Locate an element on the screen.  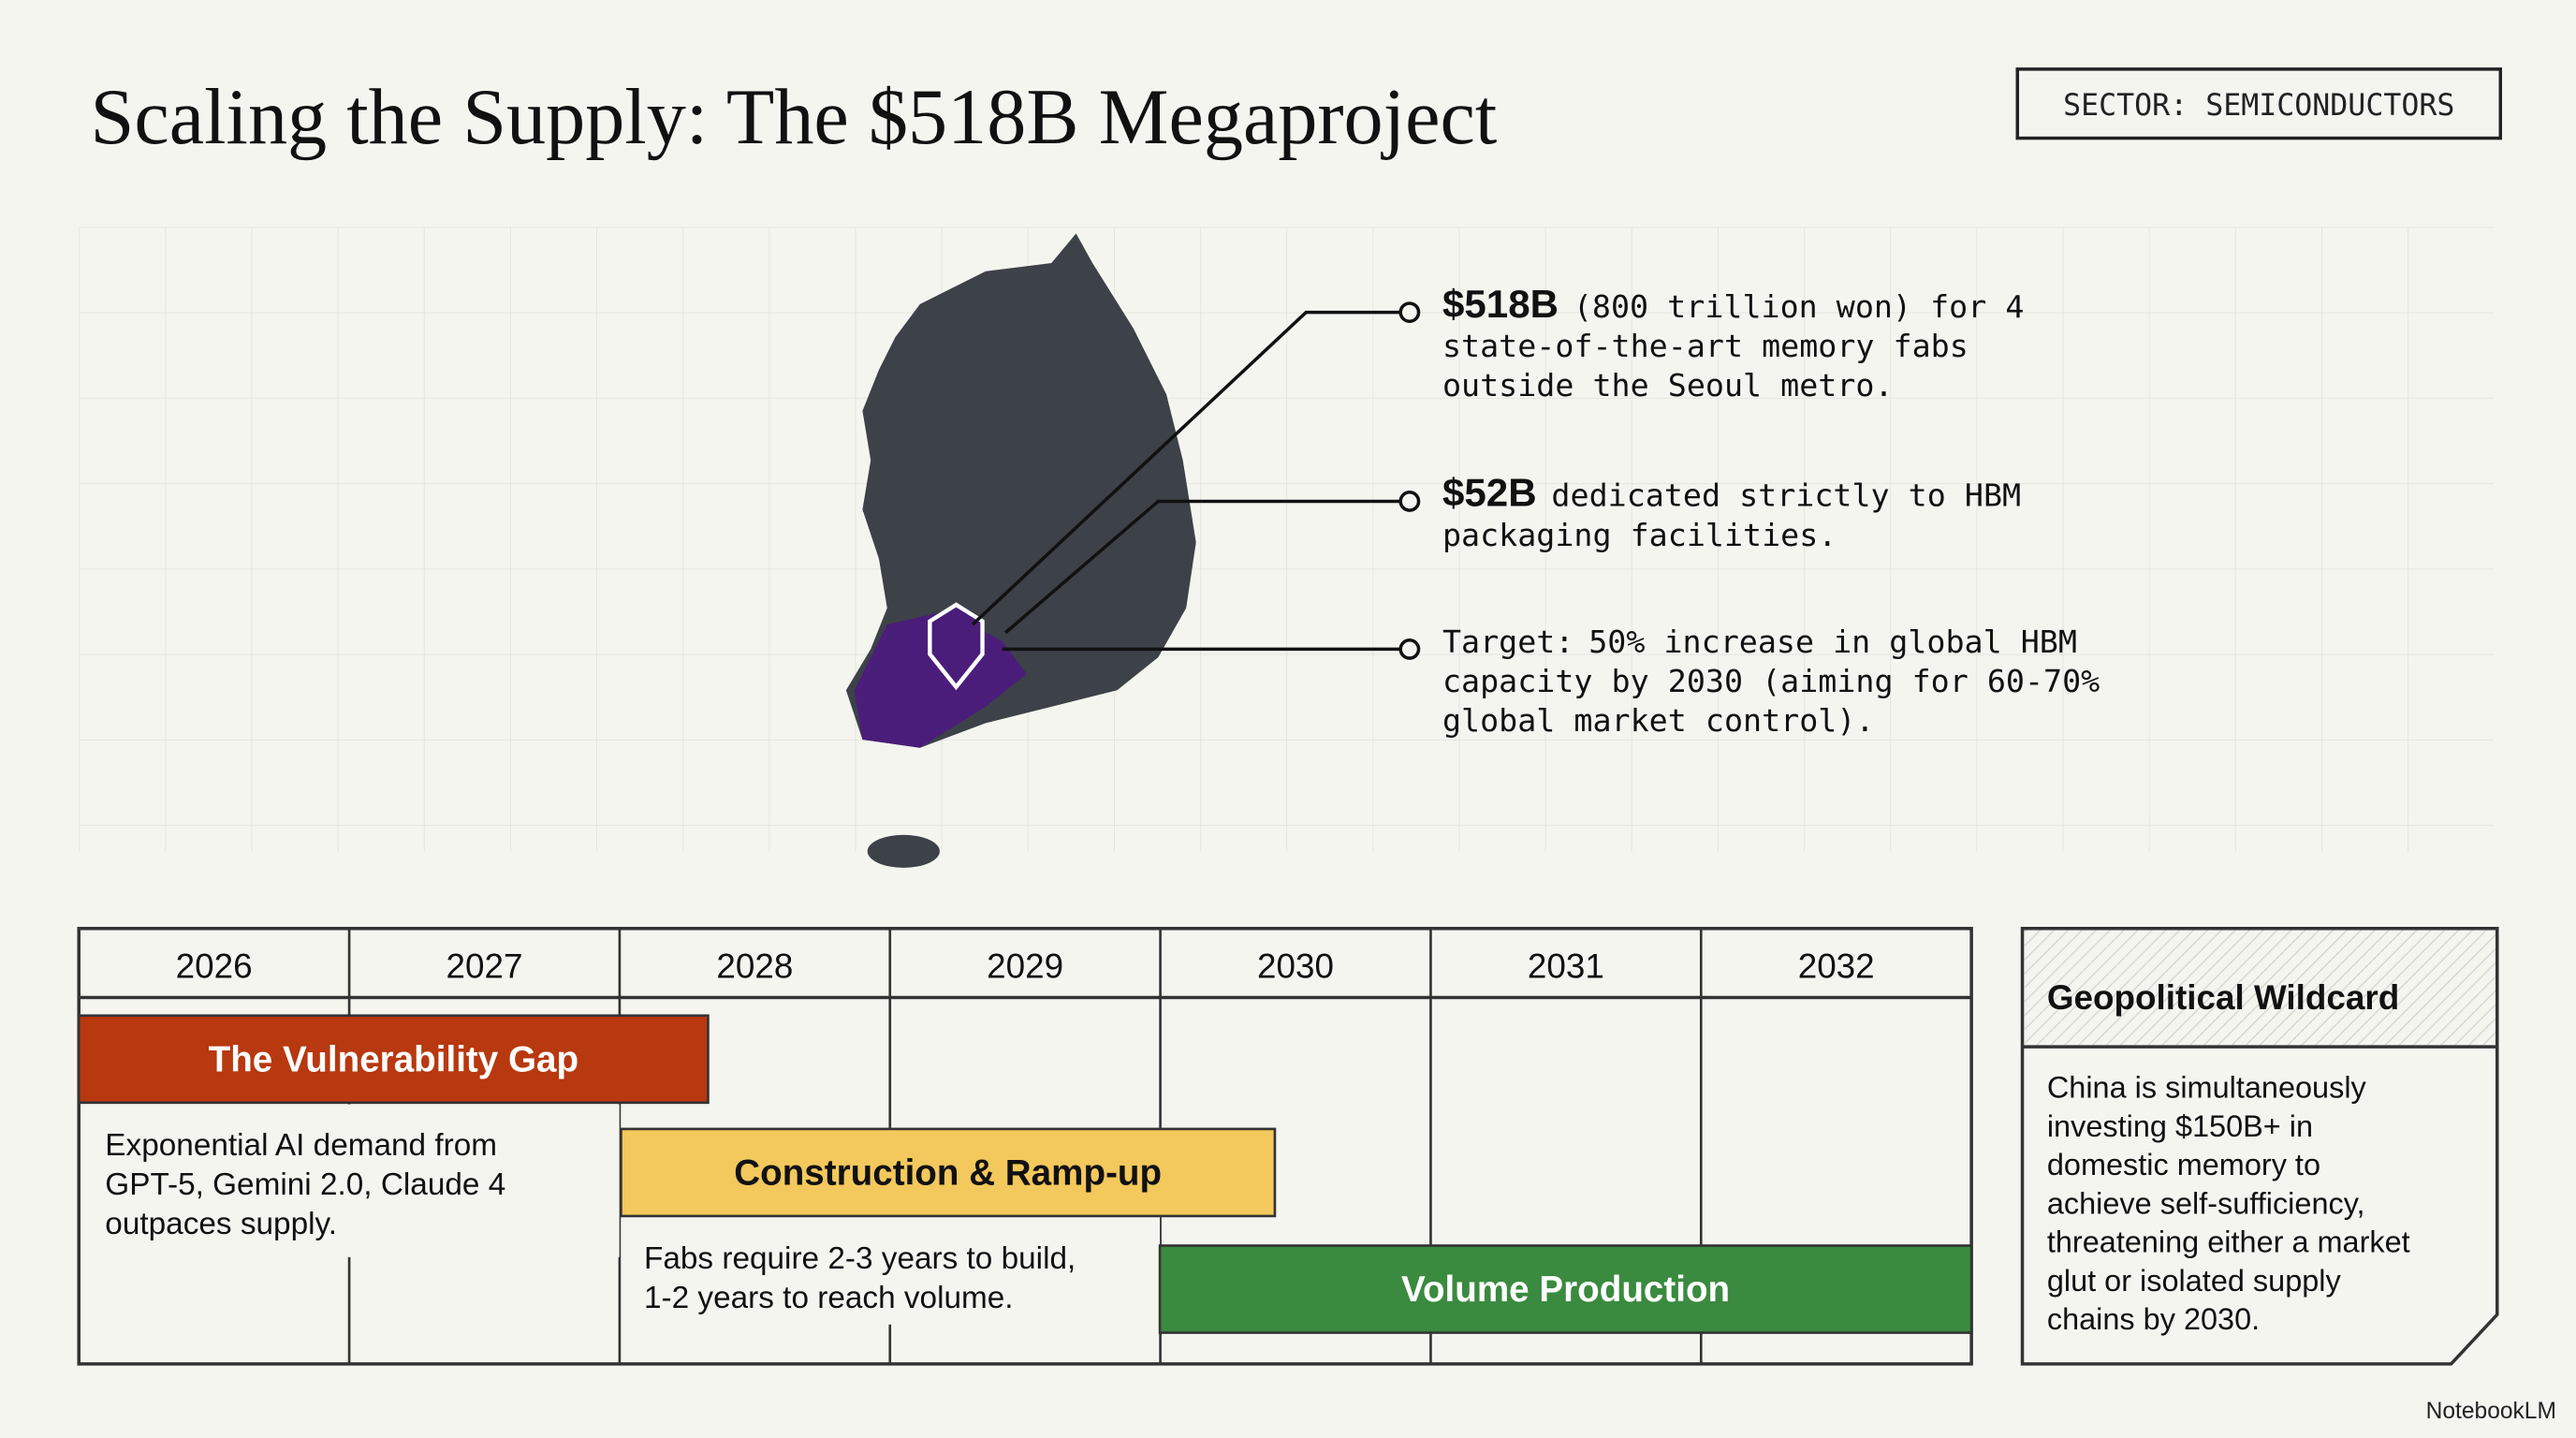
callout-text: dedicated strictly to HBM is located at coordinates (1786, 495).